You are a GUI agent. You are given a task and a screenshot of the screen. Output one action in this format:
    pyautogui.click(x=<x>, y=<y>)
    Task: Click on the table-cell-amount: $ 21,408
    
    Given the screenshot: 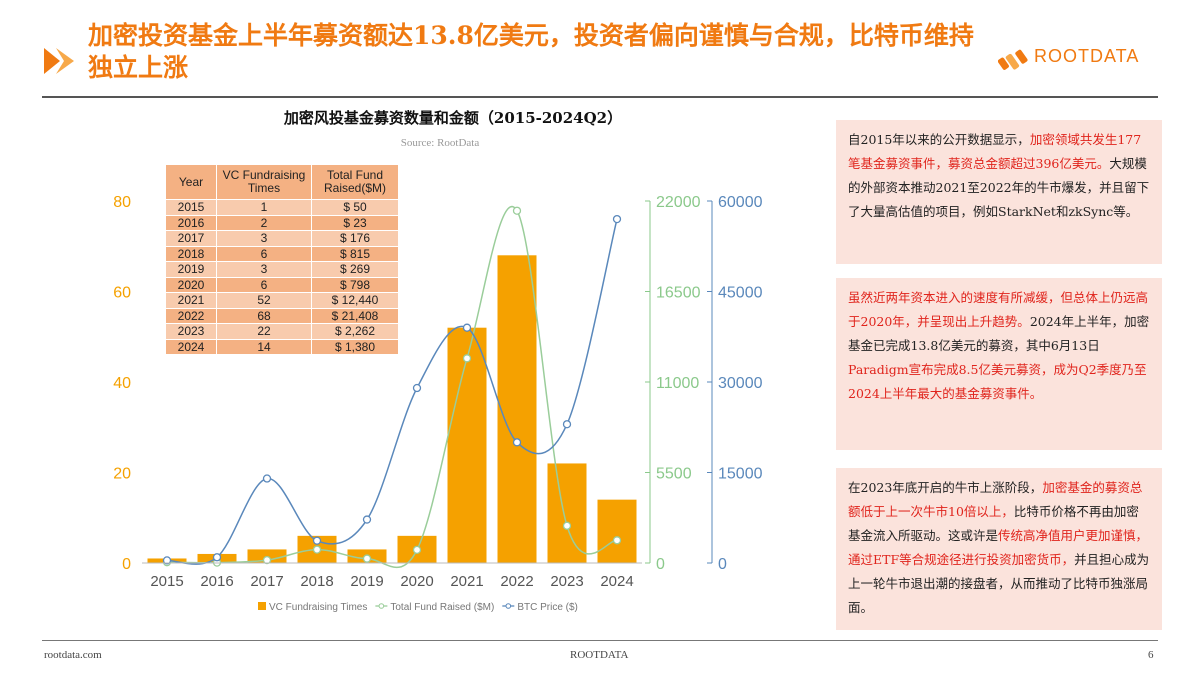 What is the action you would take?
    pyautogui.click(x=355, y=315)
    